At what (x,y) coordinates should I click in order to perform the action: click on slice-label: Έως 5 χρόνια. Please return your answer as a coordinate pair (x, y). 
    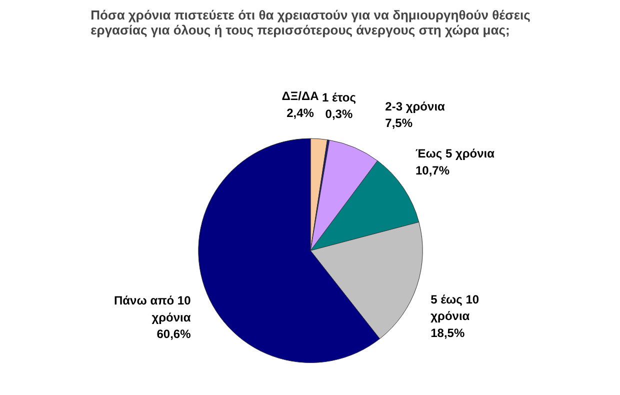
    Looking at the image, I should click on (456, 153).